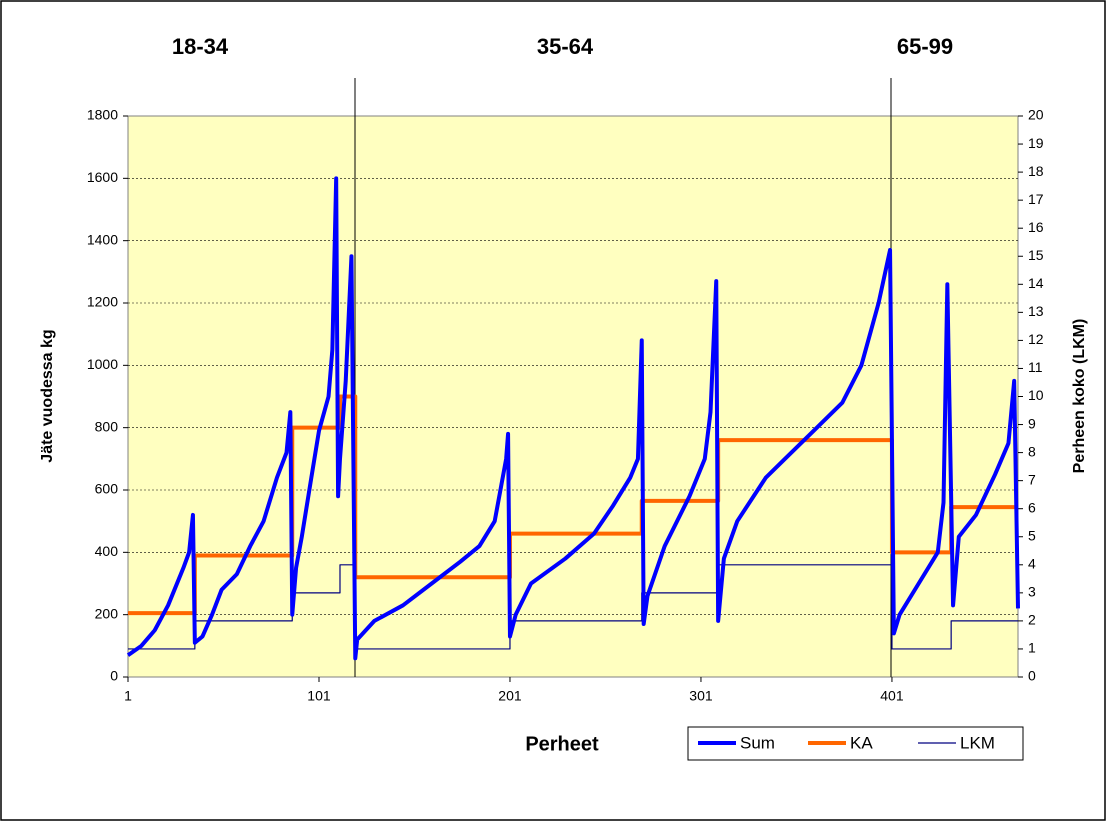  What do you see at coordinates (1035, 367) in the screenshot?
I see `y2-tick-label: 11` at bounding box center [1035, 367].